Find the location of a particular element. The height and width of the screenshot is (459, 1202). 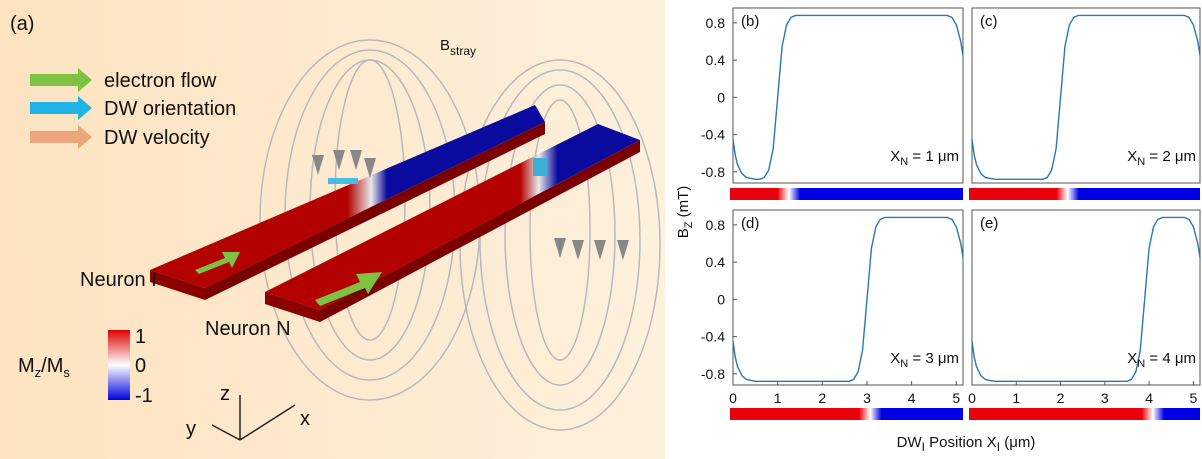

y-axis-label: BZ (mT) is located at coordinates (685, 212).